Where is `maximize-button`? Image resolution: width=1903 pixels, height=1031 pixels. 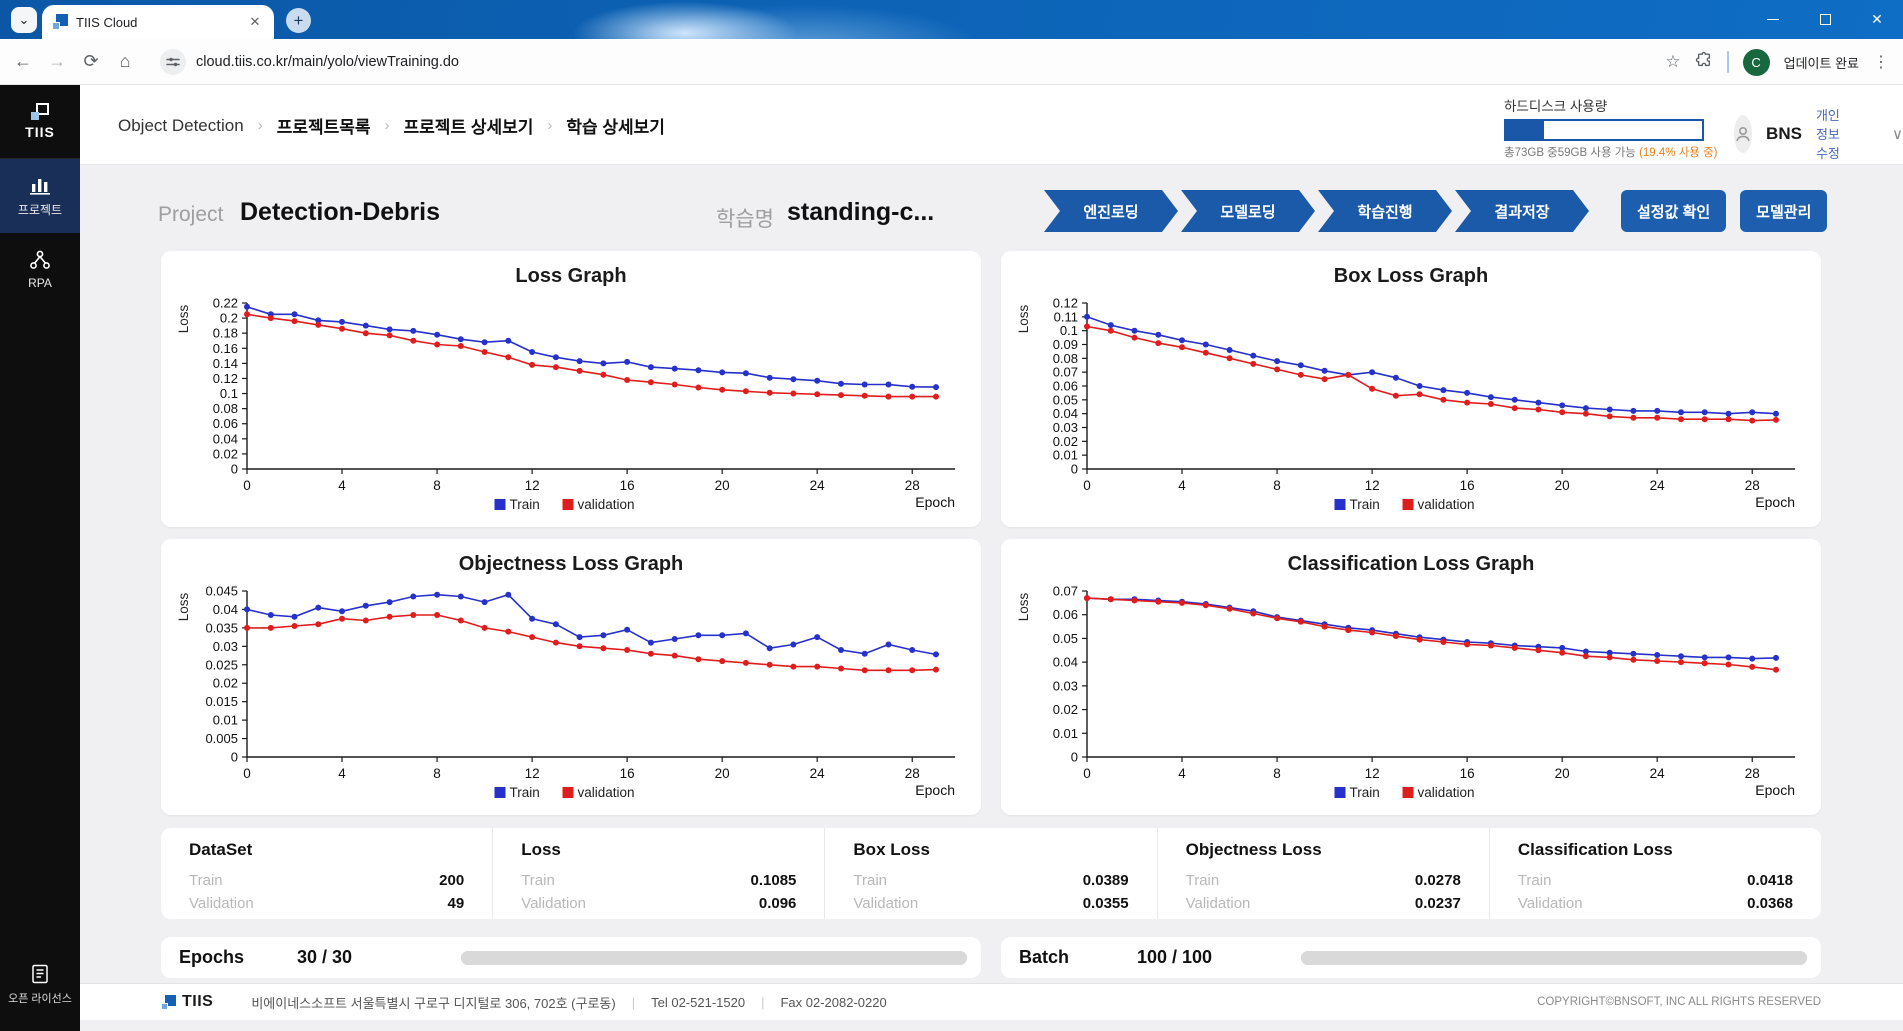
maximize-button is located at coordinates (1825, 19).